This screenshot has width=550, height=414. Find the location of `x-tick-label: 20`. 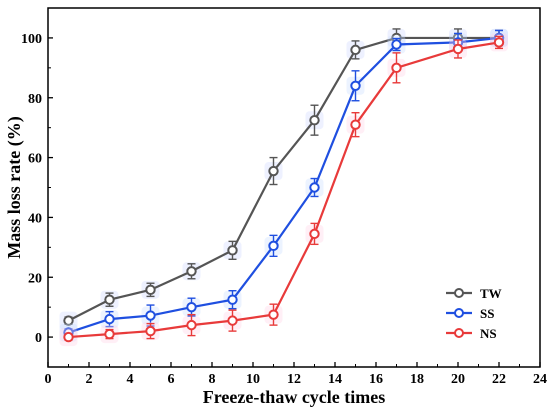

x-tick-label: 20 is located at coordinates (458, 379).